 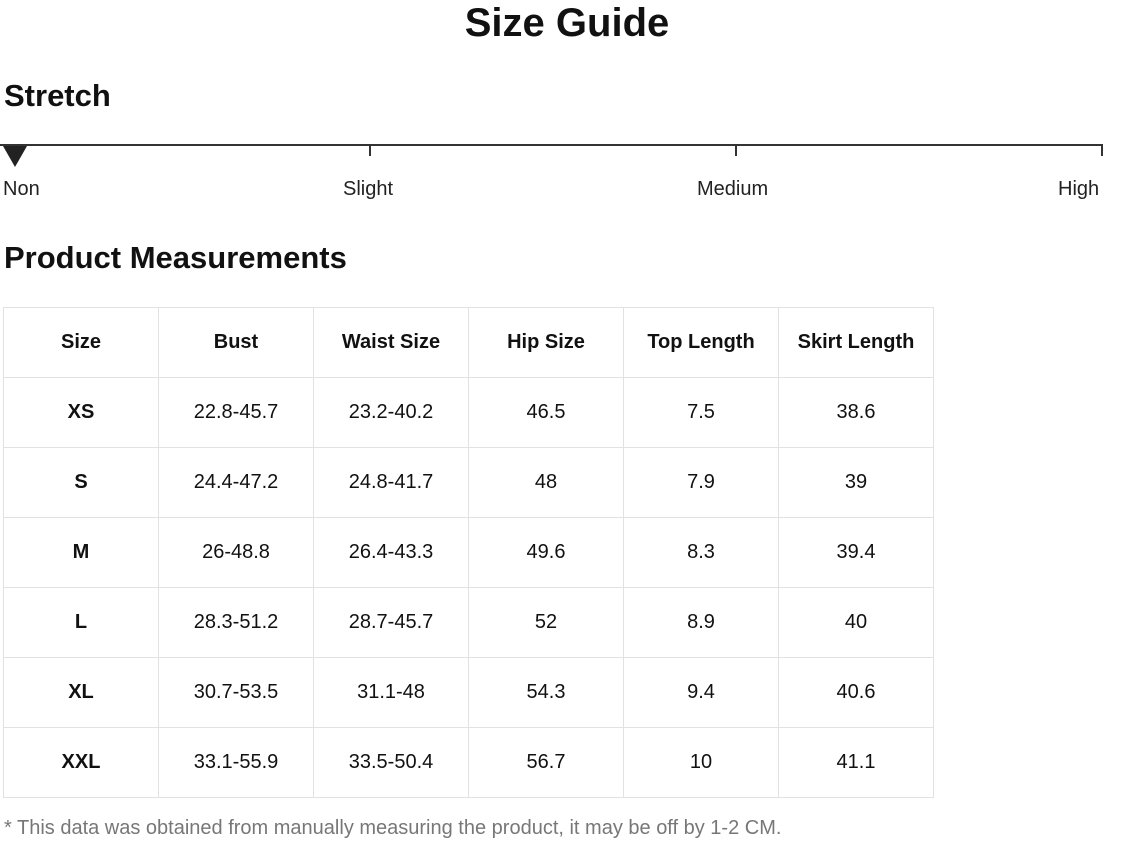 I want to click on value-cell: 9.4, so click(x=701, y=692).